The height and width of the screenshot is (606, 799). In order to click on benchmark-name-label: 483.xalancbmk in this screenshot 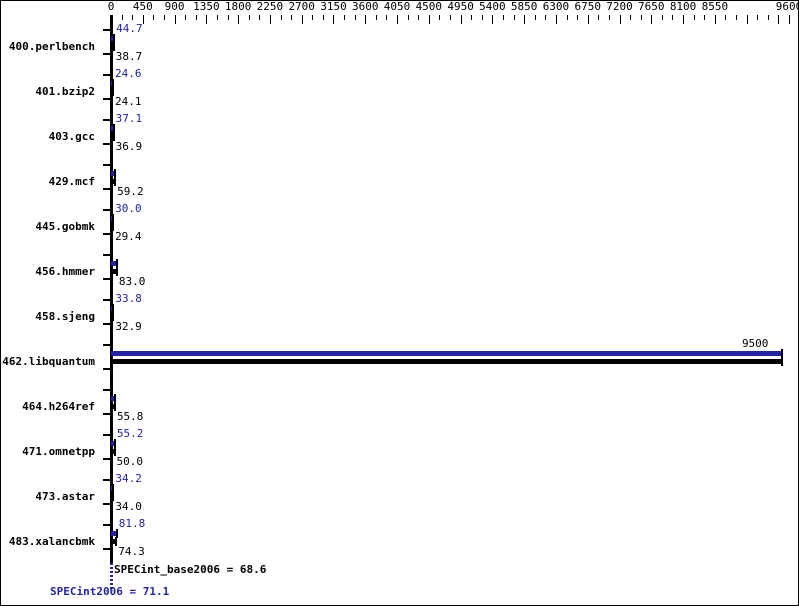, I will do `click(51, 541)`.